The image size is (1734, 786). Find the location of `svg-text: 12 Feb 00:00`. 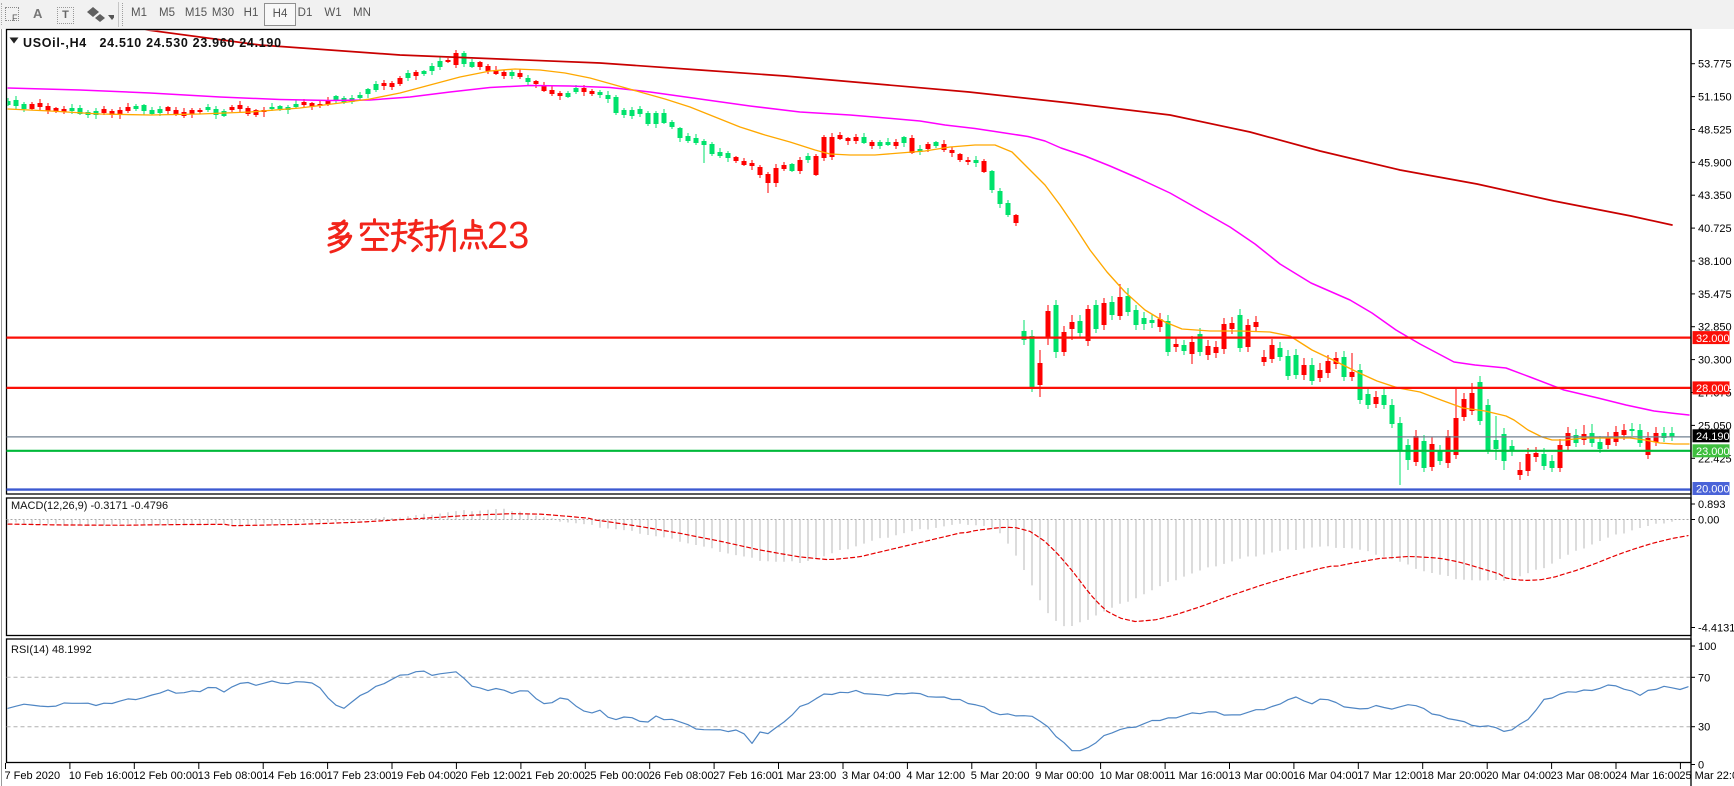

svg-text: 12 Feb 00:00 is located at coordinates (165, 776).